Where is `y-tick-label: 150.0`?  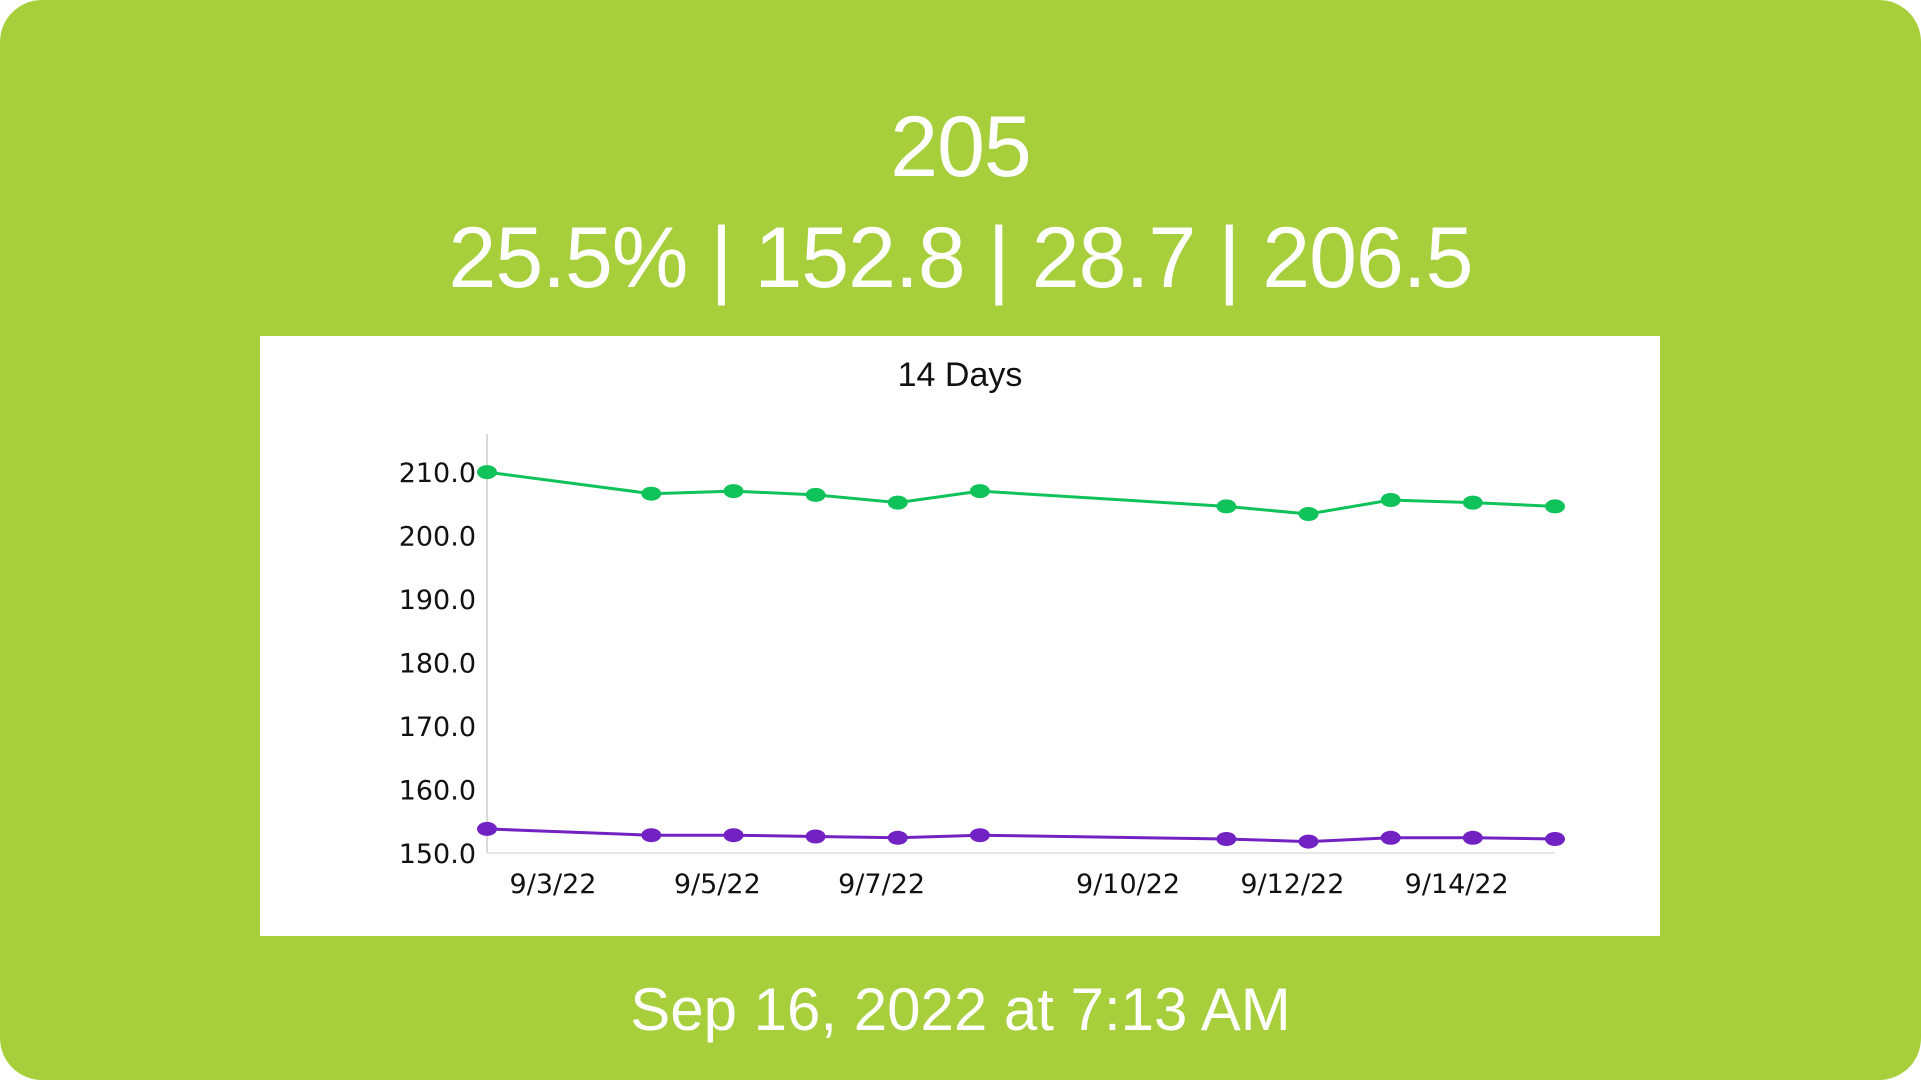 y-tick-label: 150.0 is located at coordinates (437, 854).